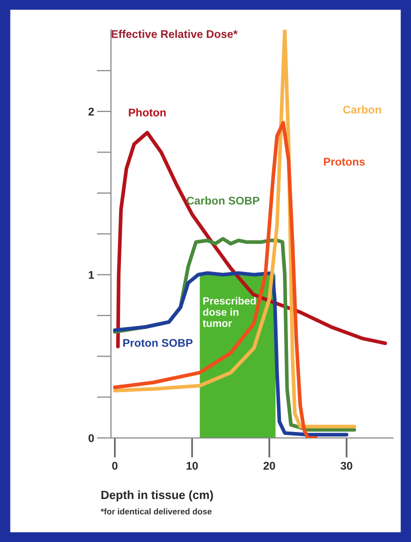  I want to click on y-axis-title: Effective Relative Dose*, so click(175, 34).